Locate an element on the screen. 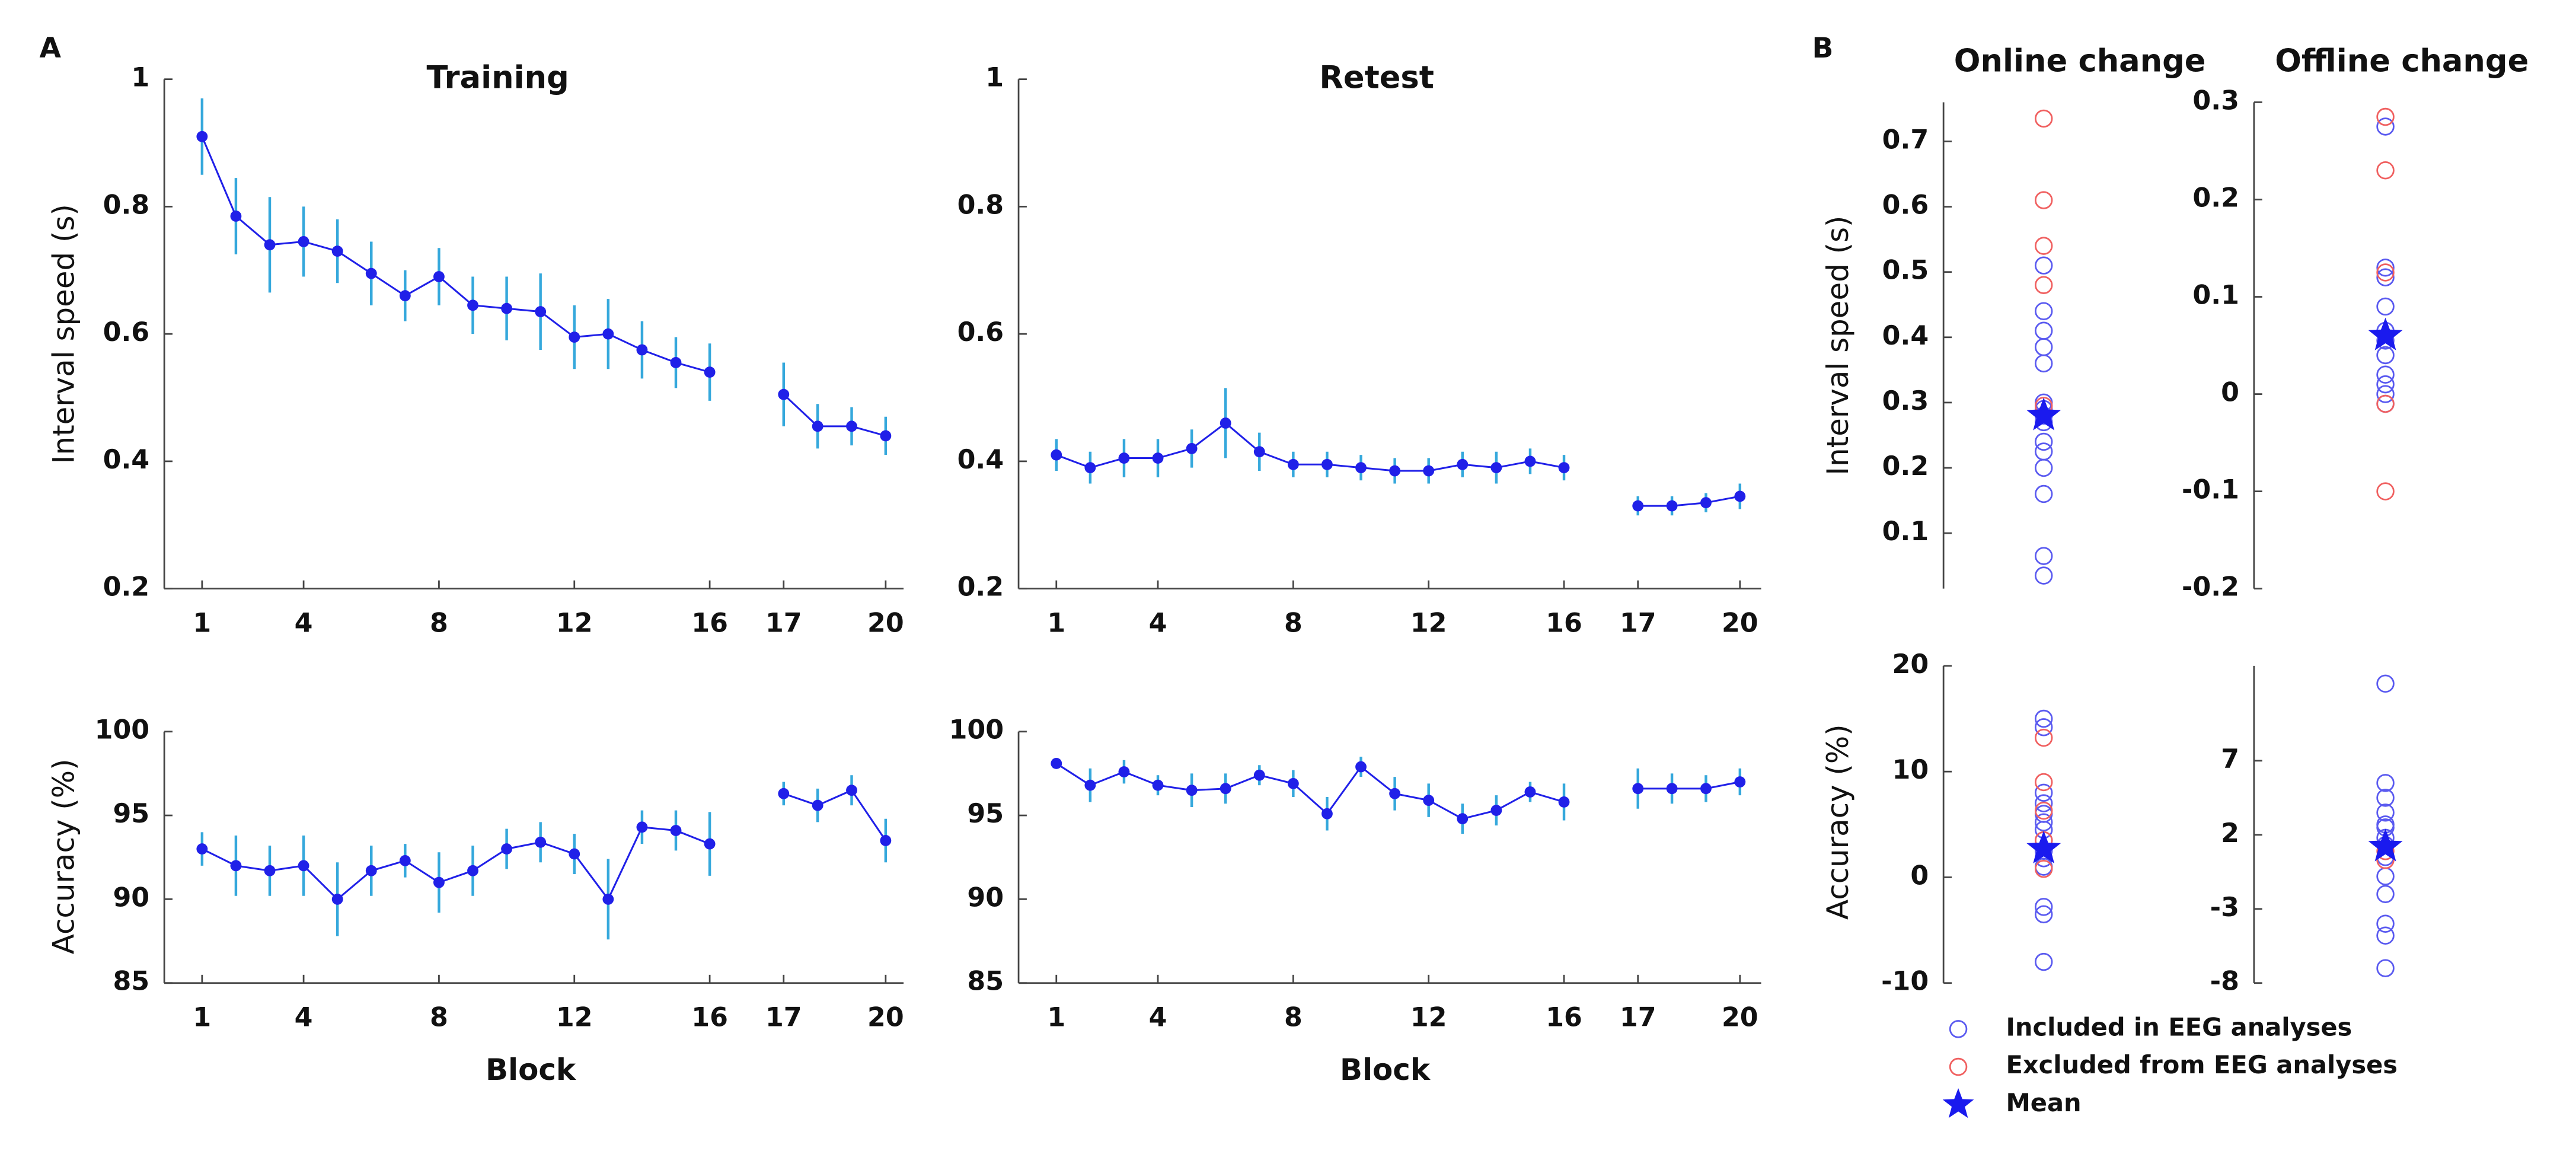  y-tick-label: 0.1 is located at coordinates (1905, 531).